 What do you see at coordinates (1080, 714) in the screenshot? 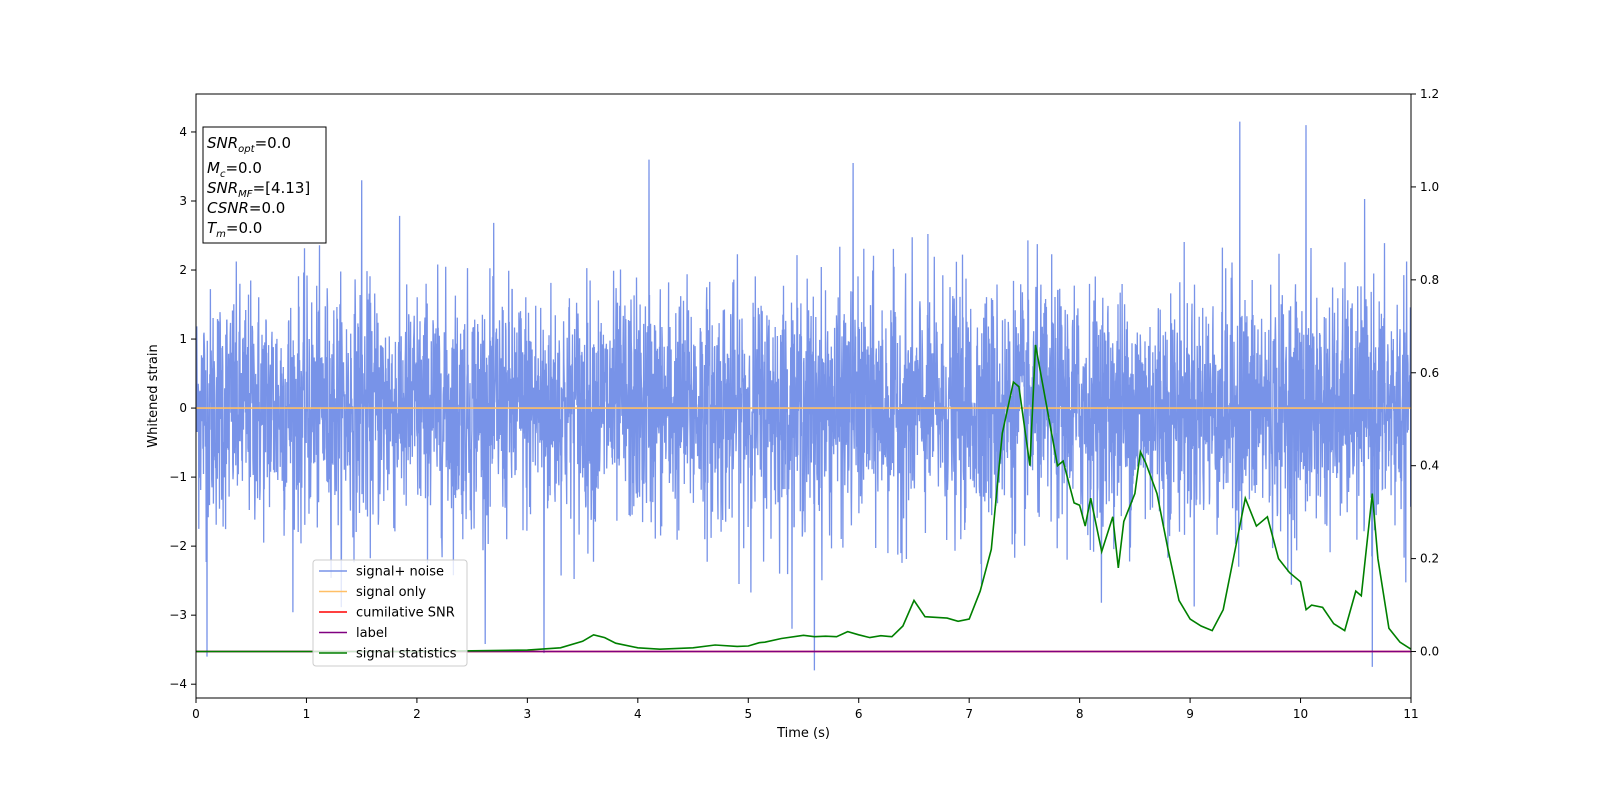
I see `x-tick-label: 8` at bounding box center [1080, 714].